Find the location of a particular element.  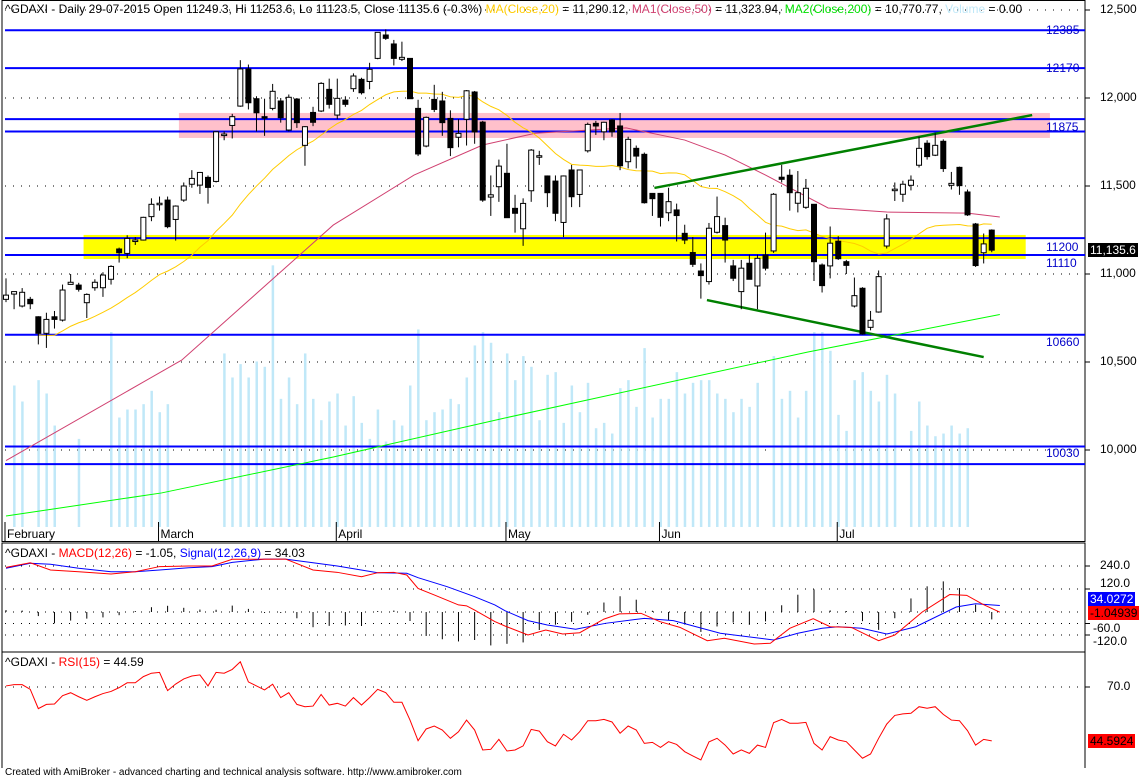

price-axis-label: 11,000 is located at coordinates (1118, 273).